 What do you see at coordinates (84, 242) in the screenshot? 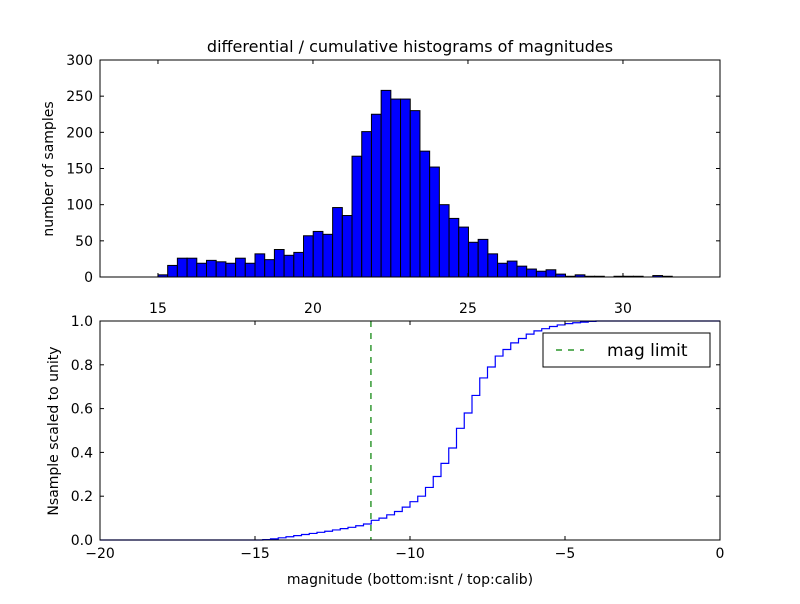
I see `y-tick-label: 50` at bounding box center [84, 242].